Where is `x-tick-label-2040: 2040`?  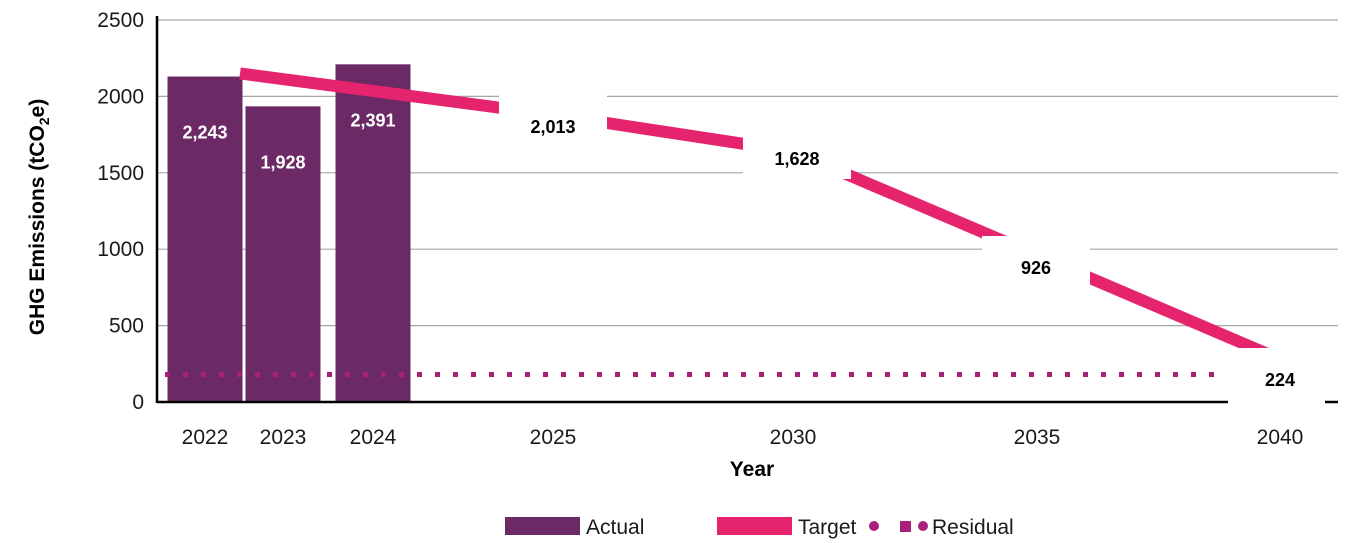 x-tick-label-2040: 2040 is located at coordinates (1280, 437).